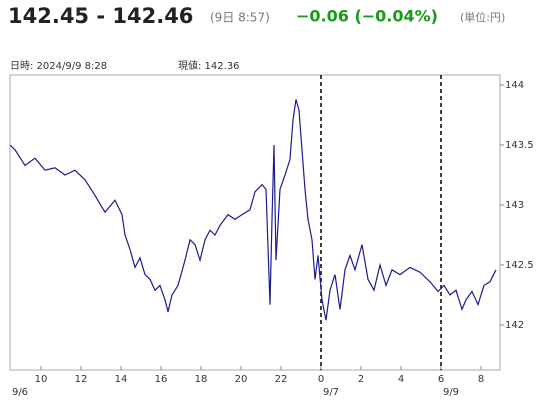  I want to click on change-label: −0.06 (−0.04%), so click(367, 16).